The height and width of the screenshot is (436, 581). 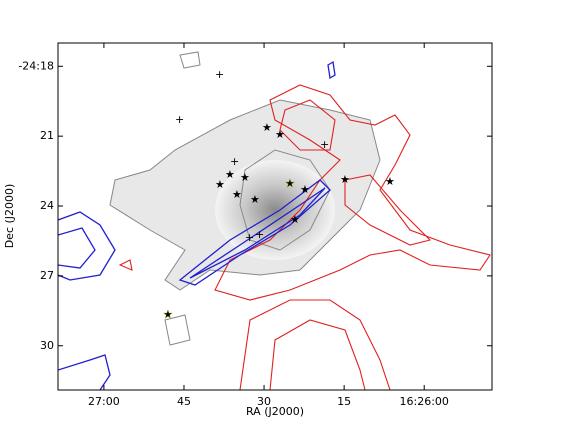 I want to click on y-tick-label: -24:18, so click(x=36, y=65).